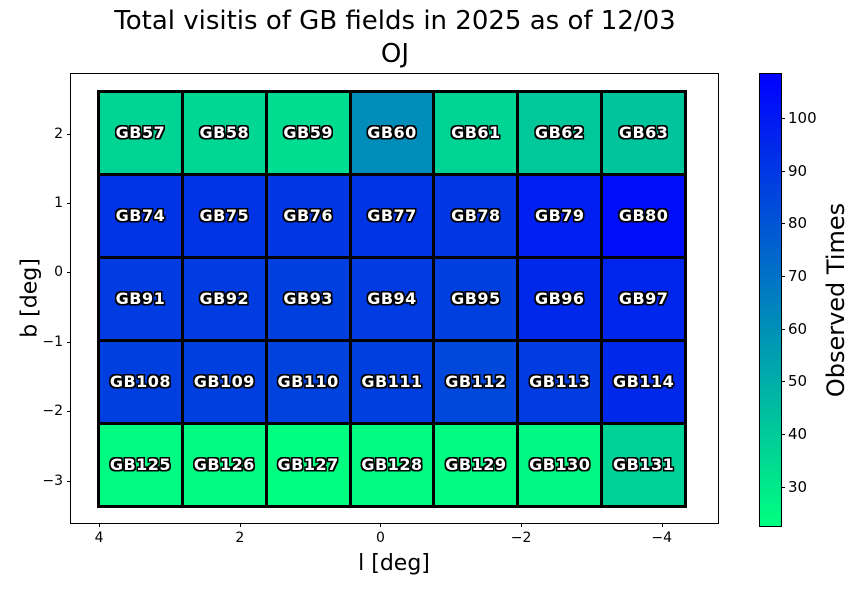 The height and width of the screenshot is (590, 852). What do you see at coordinates (99, 538) in the screenshot?
I see `x-tick-label: 4` at bounding box center [99, 538].